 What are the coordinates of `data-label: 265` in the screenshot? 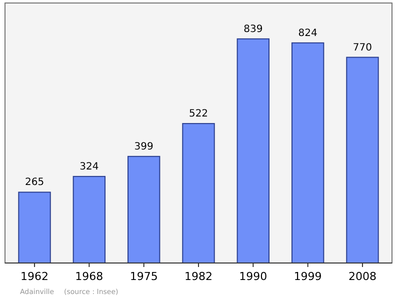 It's located at (34, 182).